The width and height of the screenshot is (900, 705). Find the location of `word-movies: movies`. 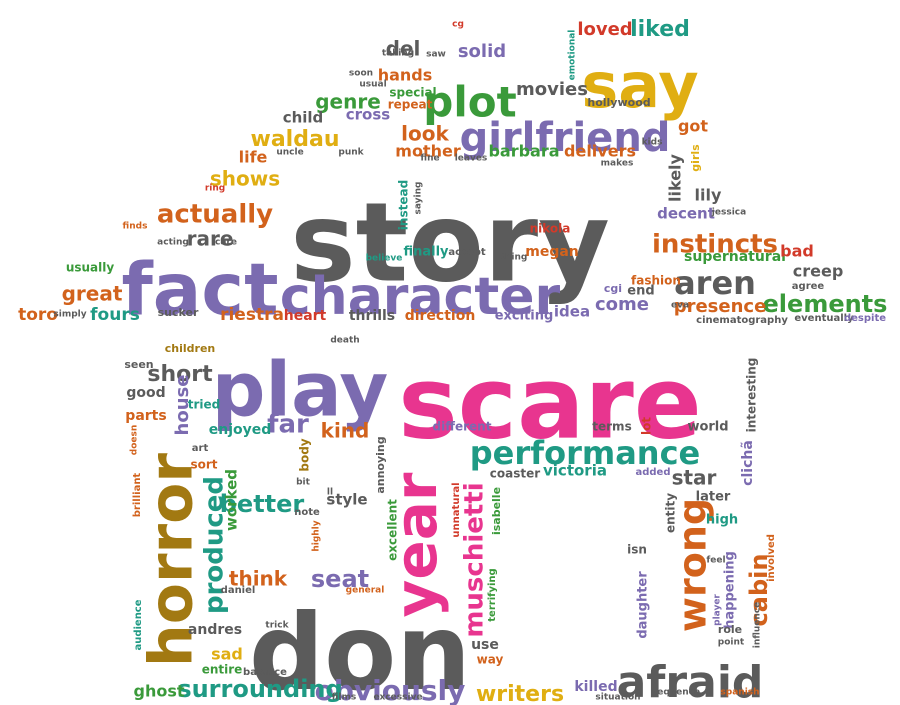

word-movies: movies is located at coordinates (552, 89).